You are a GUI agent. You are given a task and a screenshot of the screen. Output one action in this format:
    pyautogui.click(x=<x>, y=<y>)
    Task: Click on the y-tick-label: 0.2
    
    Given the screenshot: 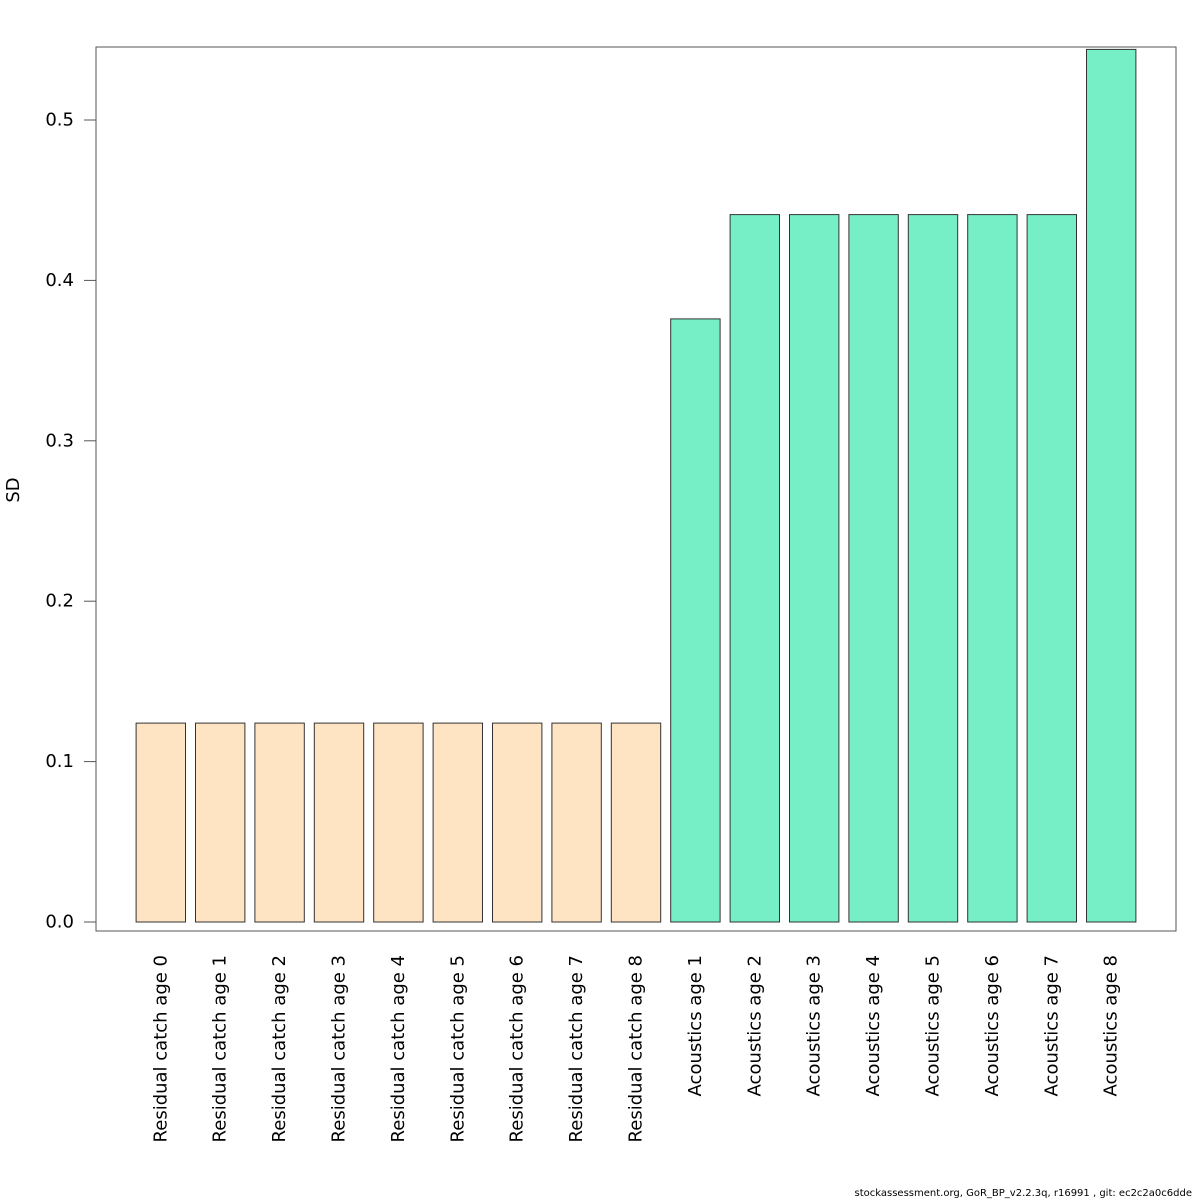 What is the action you would take?
    pyautogui.click(x=59, y=601)
    